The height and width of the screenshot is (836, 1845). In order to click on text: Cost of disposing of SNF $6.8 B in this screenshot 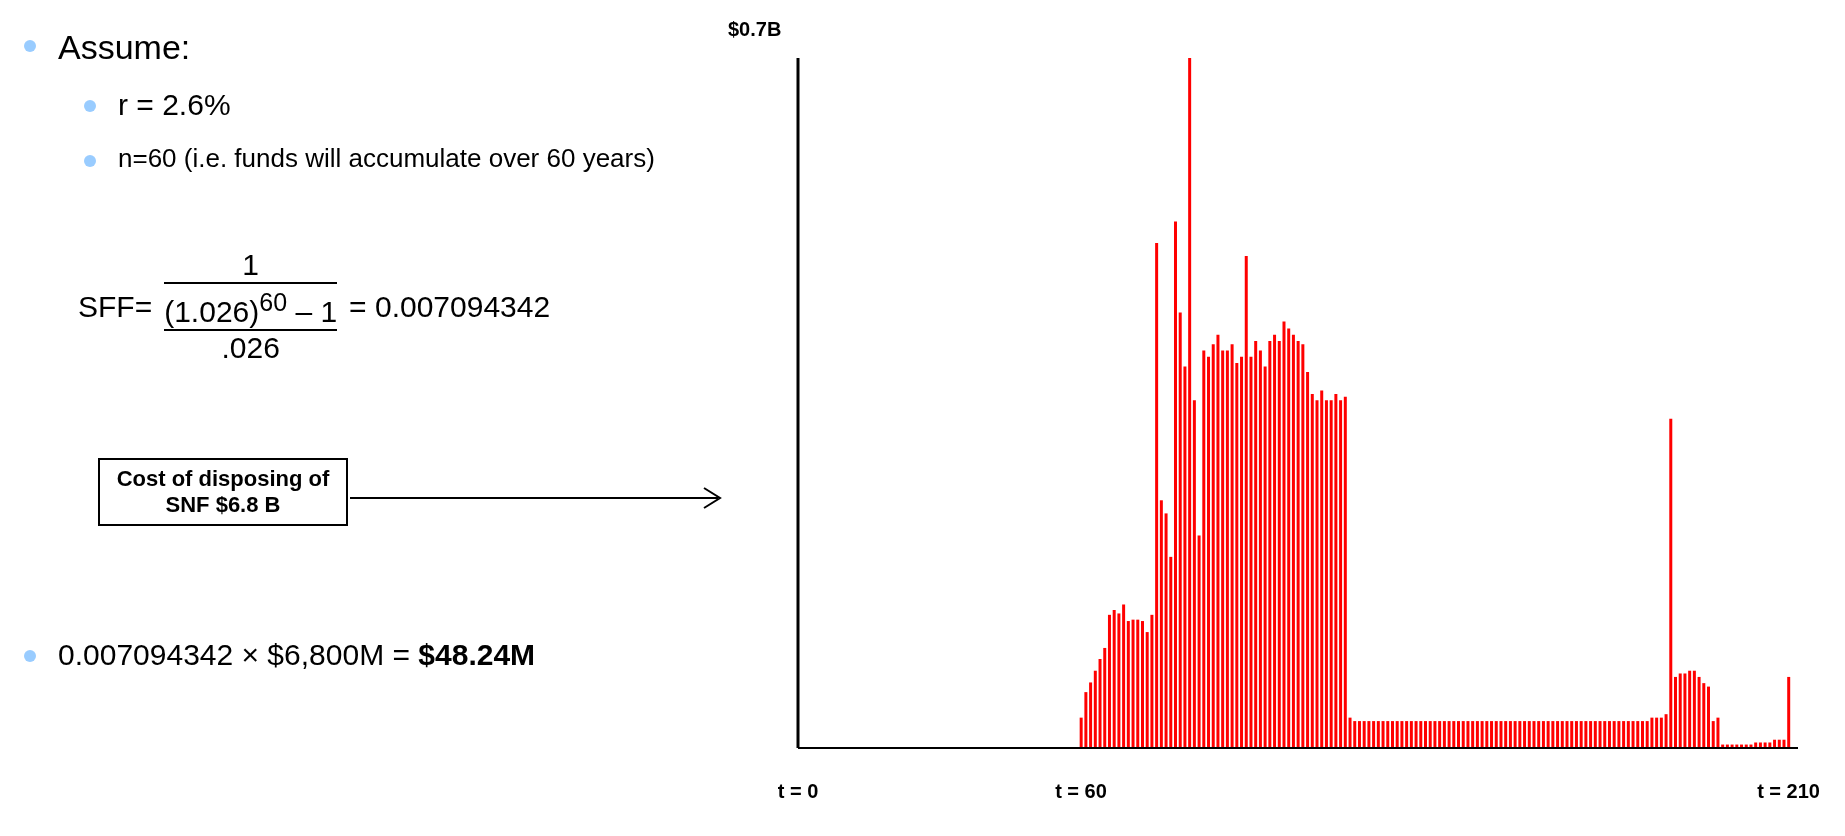, I will do `click(223, 491)`.